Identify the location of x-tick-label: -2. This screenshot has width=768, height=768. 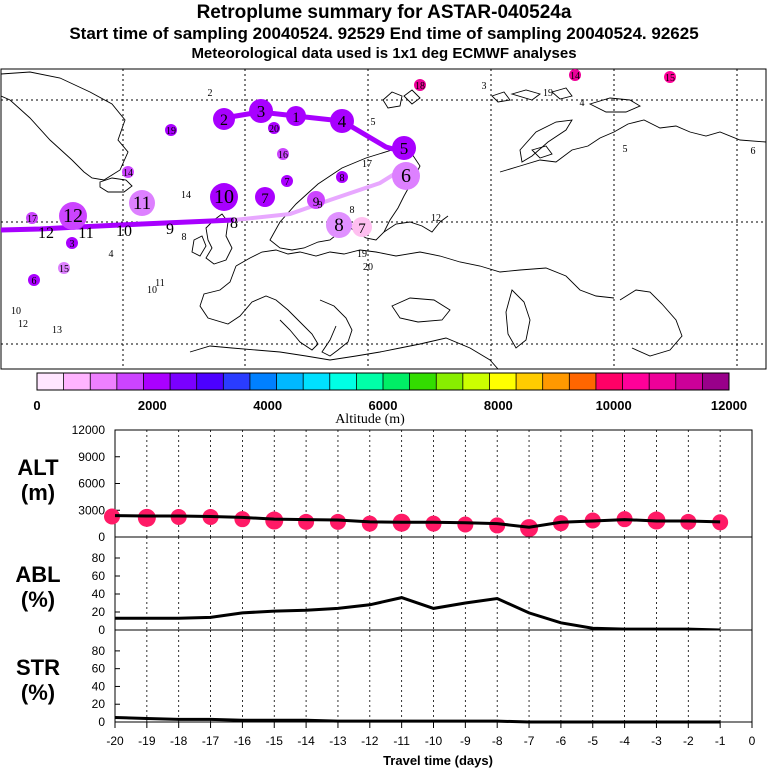
(688, 741).